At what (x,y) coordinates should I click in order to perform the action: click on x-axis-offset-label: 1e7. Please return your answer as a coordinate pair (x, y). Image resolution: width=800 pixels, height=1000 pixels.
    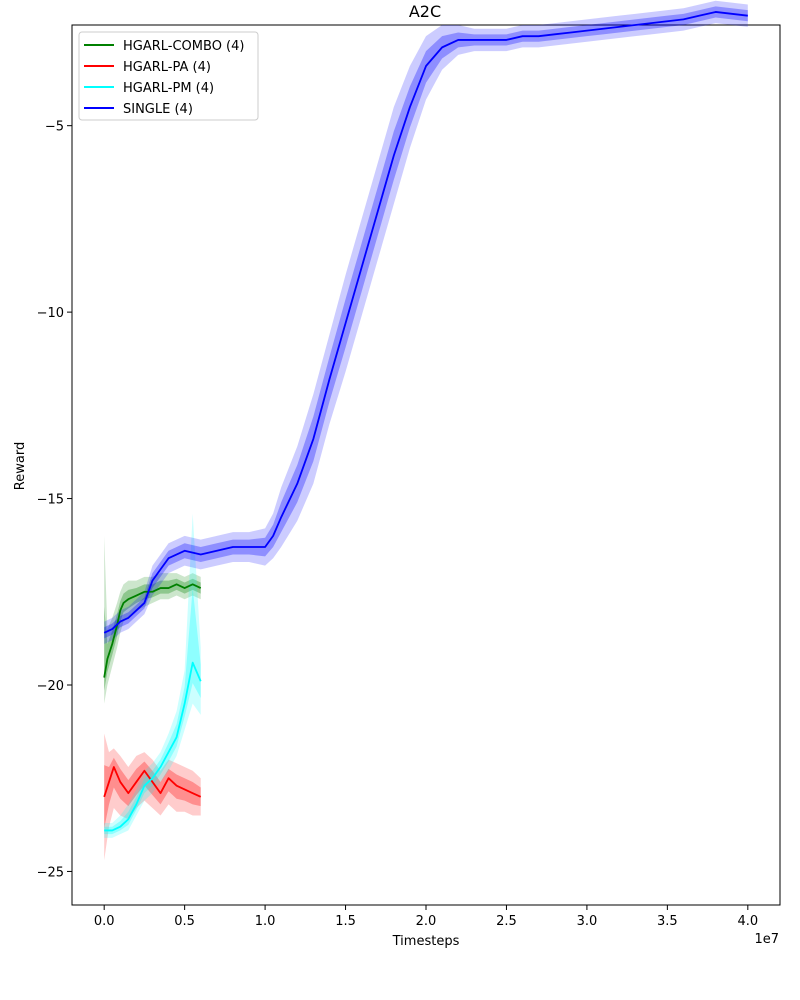
    Looking at the image, I should click on (766, 939).